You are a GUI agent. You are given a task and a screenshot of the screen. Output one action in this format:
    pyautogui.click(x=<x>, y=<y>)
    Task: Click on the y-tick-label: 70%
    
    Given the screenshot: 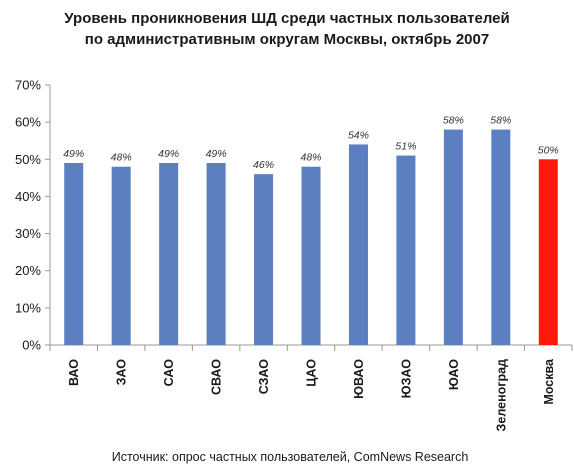 What is the action you would take?
    pyautogui.click(x=28, y=85)
    